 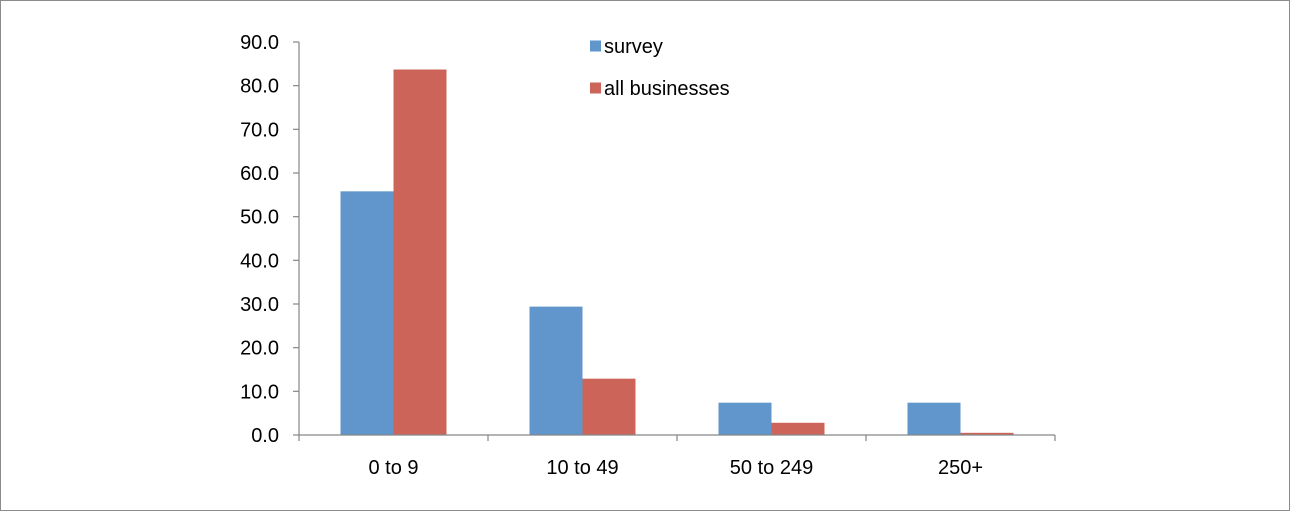 I want to click on y-tick-label: 80.0, so click(x=259, y=87).